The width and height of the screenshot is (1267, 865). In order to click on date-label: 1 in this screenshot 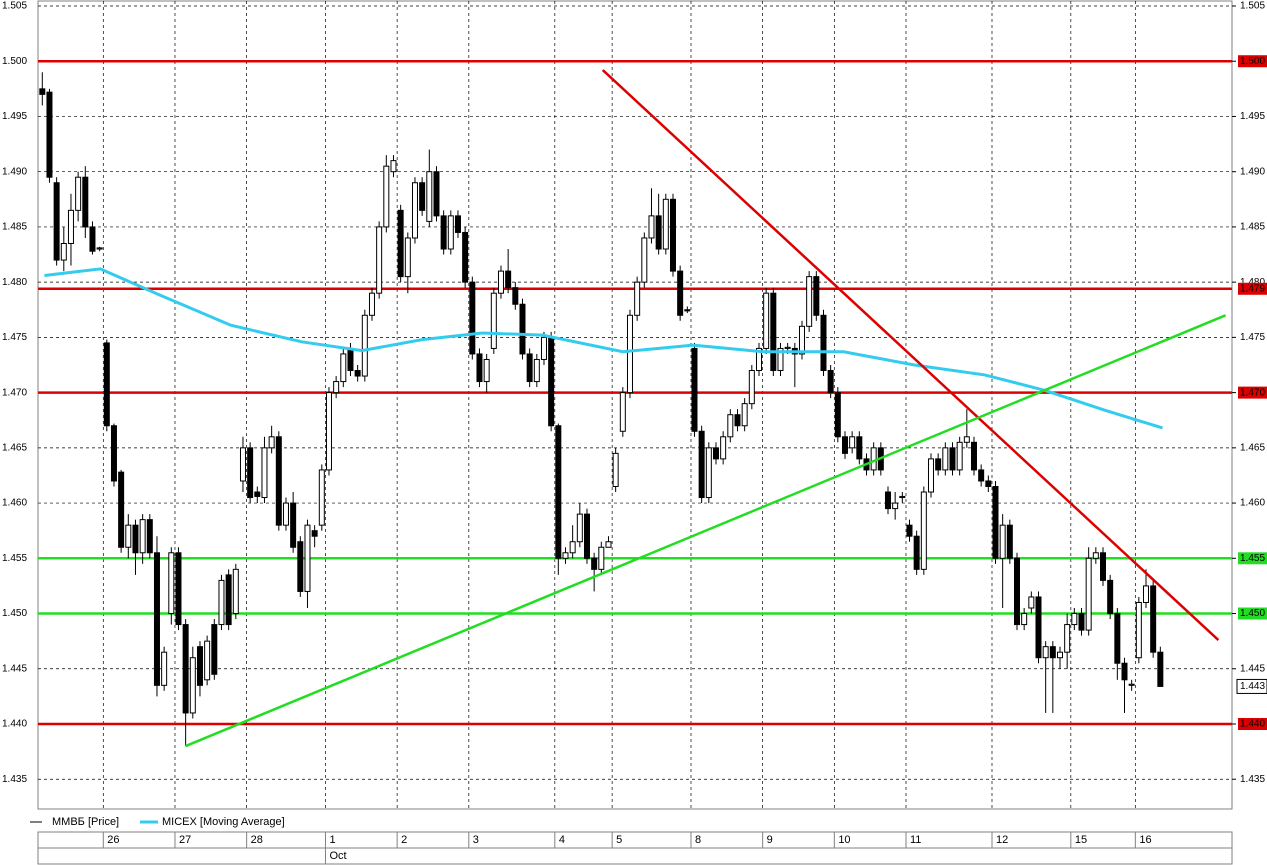, I will do `click(332, 840)`.